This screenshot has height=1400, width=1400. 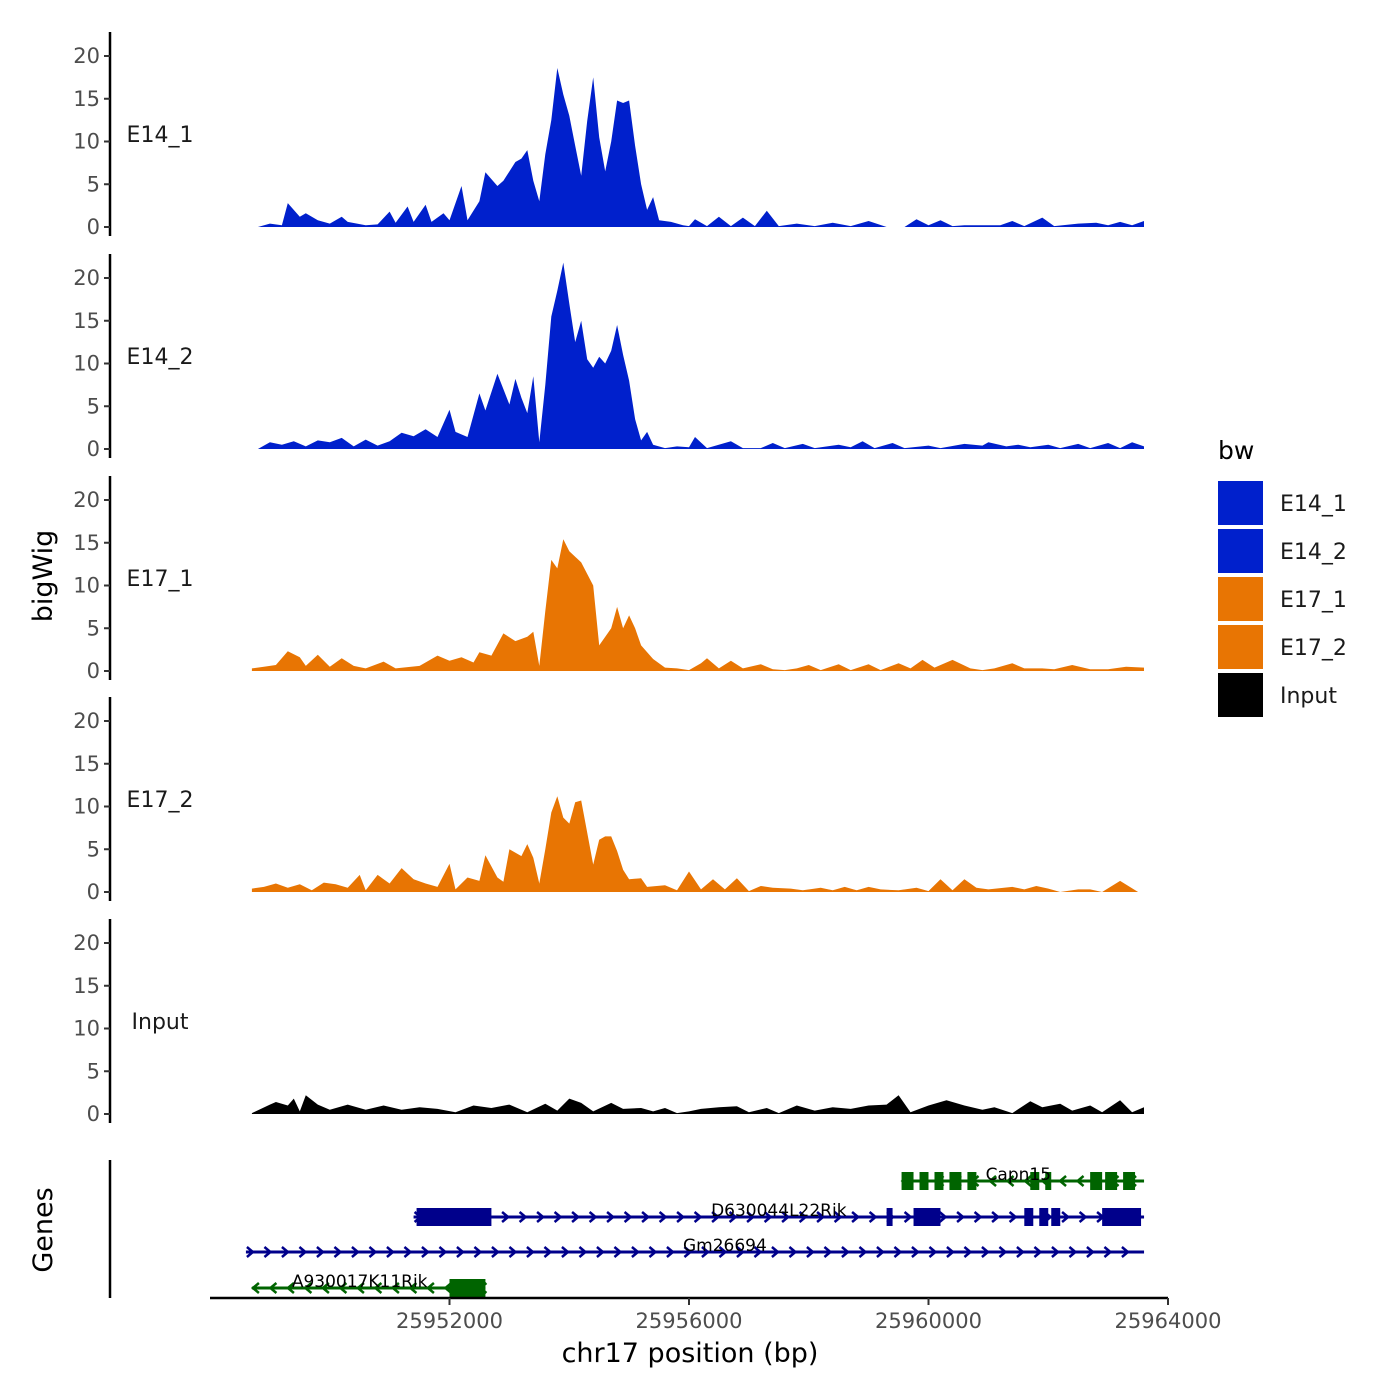 I want to click on track-E14_1: 0 5 10 15 20 E14_1, so click(x=608, y=135).